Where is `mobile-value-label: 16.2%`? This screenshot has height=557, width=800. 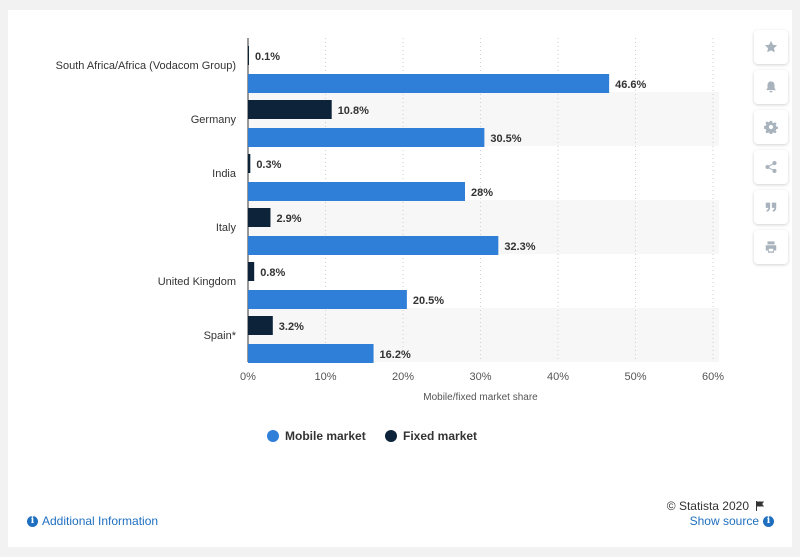
mobile-value-label: 16.2% is located at coordinates (395, 355).